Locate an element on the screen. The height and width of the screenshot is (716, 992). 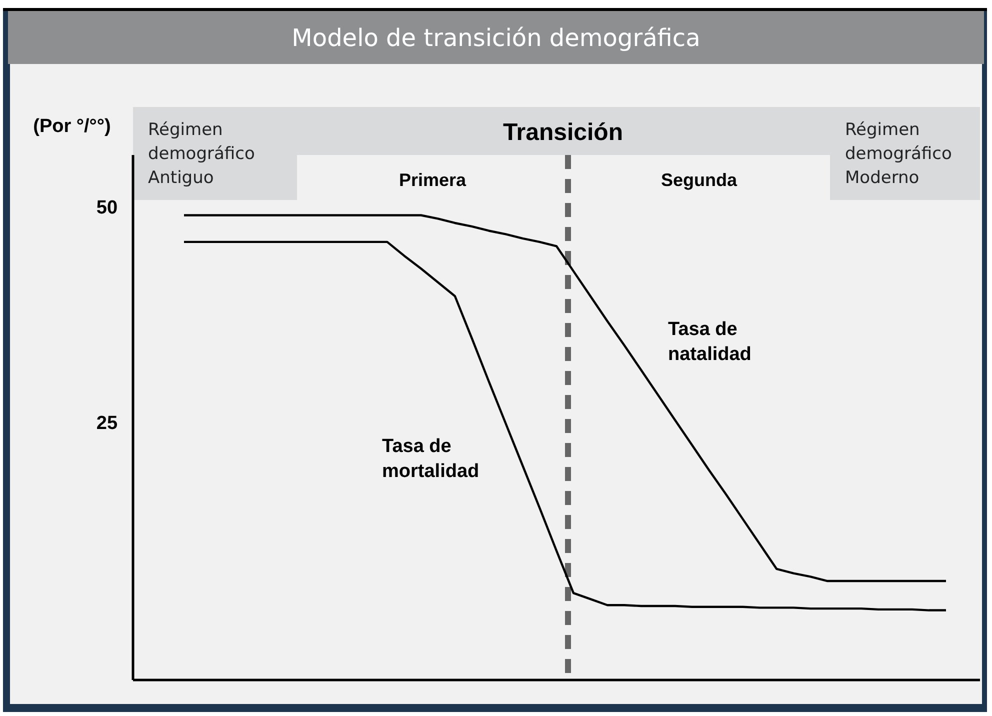
series-label: Tasa de mortalidad is located at coordinates (431, 459).